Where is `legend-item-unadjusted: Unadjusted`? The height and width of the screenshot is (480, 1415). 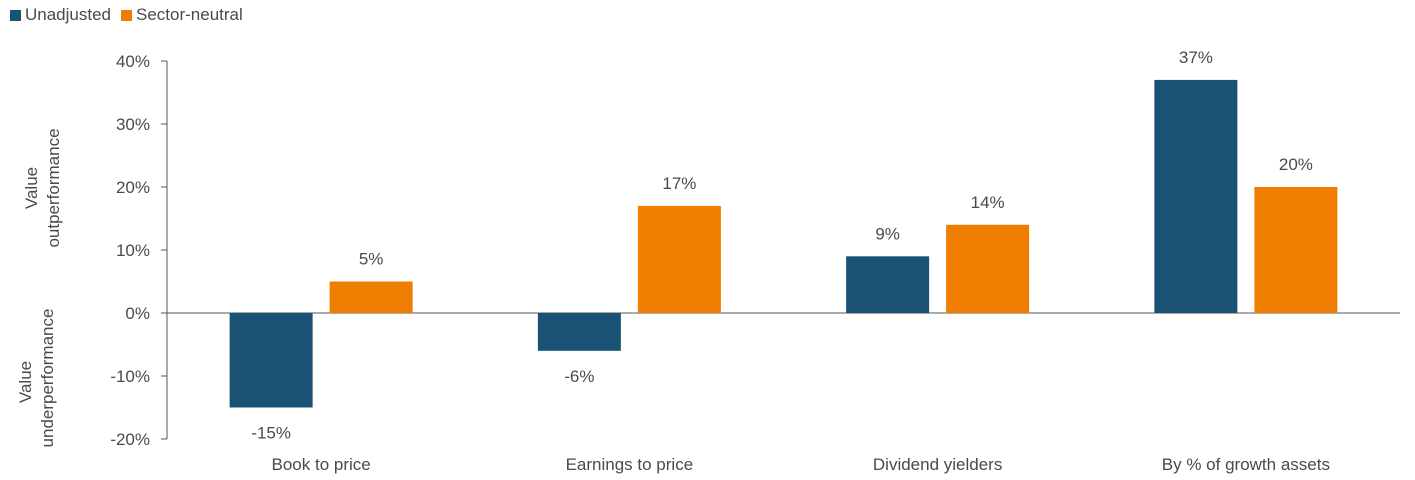 legend-item-unadjusted: Unadjusted is located at coordinates (60, 15).